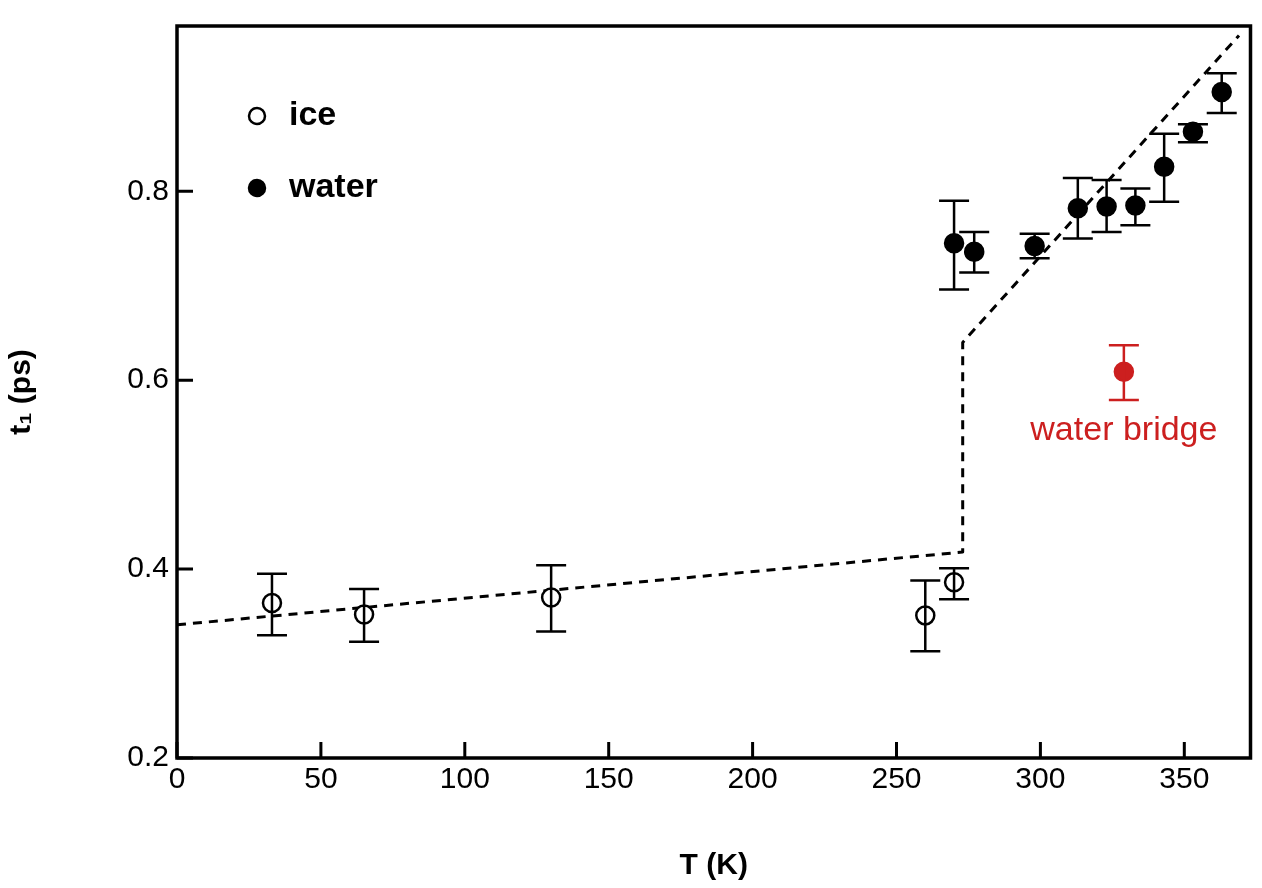  What do you see at coordinates (464, 778) in the screenshot?
I see `x-tick-label: 100` at bounding box center [464, 778].